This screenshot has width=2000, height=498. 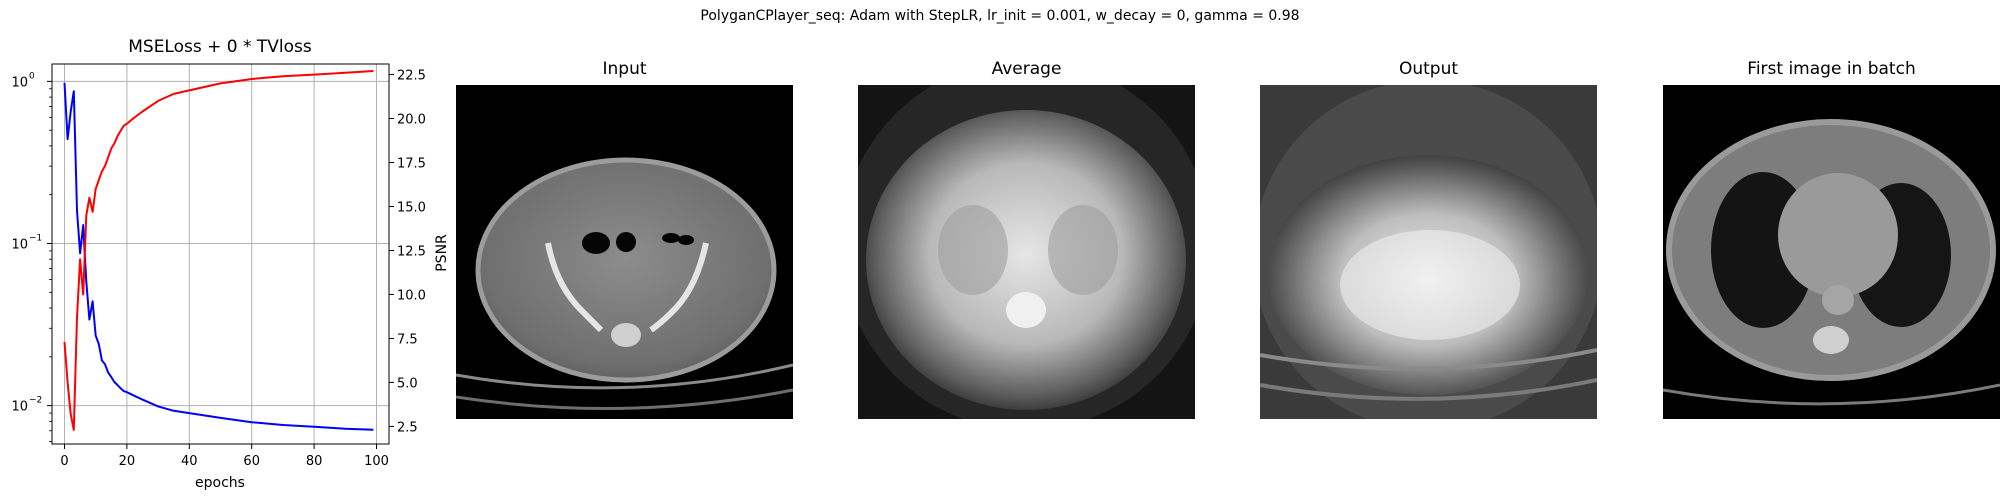 I want to click on y-right-tick-label: 15.0, so click(x=411, y=208).